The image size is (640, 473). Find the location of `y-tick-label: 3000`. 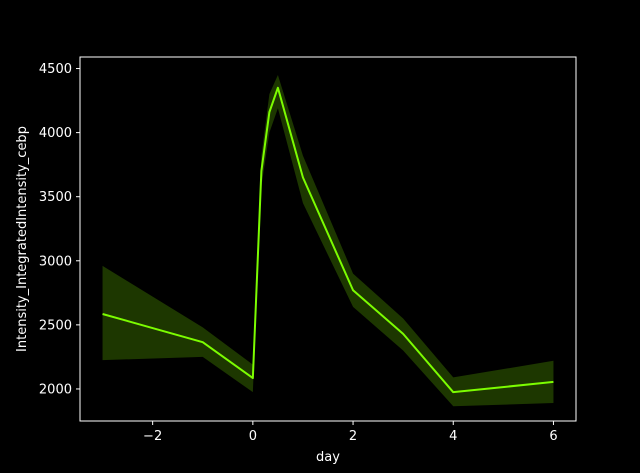

y-tick-label: 3000 is located at coordinates (55, 261).